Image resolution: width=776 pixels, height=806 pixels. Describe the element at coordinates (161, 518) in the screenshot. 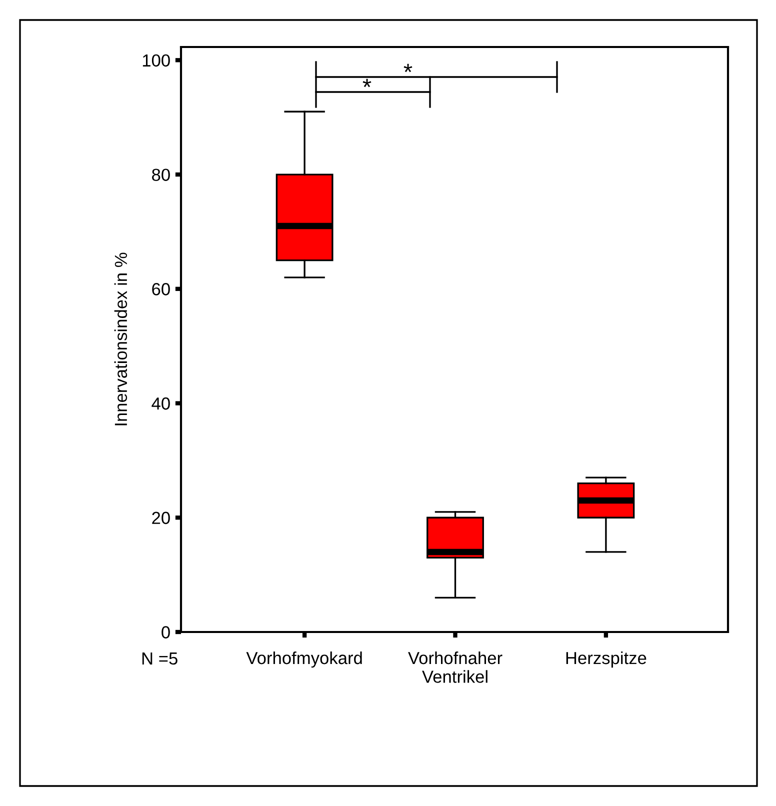

I see `y-tick-label: 20` at that location.